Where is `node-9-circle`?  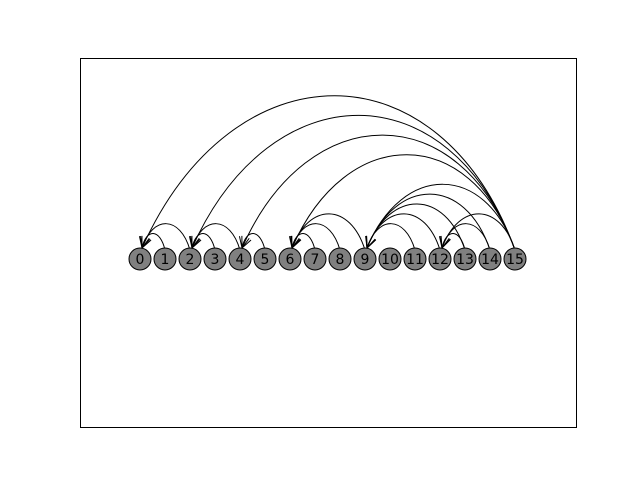 node-9-circle is located at coordinates (365, 259).